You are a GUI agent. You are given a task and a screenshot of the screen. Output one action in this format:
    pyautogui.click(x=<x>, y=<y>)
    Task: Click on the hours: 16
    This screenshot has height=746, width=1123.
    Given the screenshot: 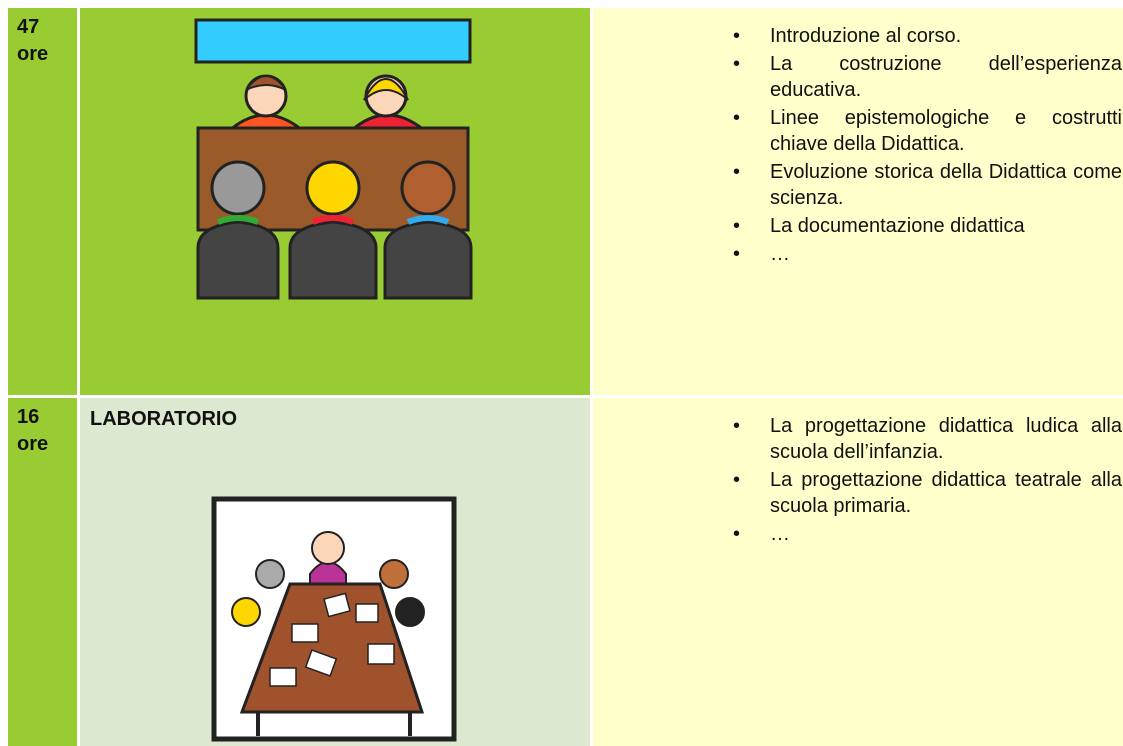 What is the action you would take?
    pyautogui.click(x=28, y=417)
    